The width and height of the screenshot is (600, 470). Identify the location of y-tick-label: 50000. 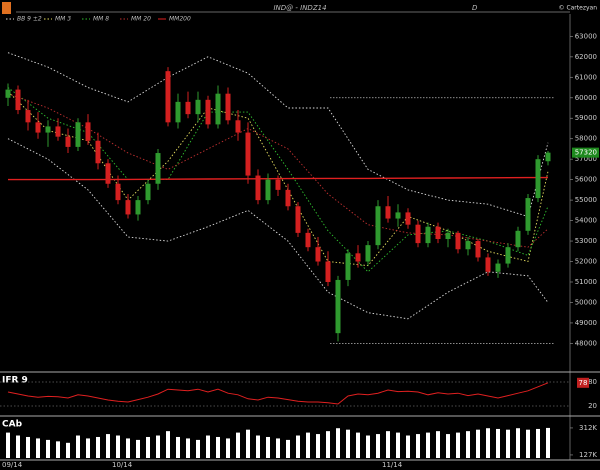
(586, 302).